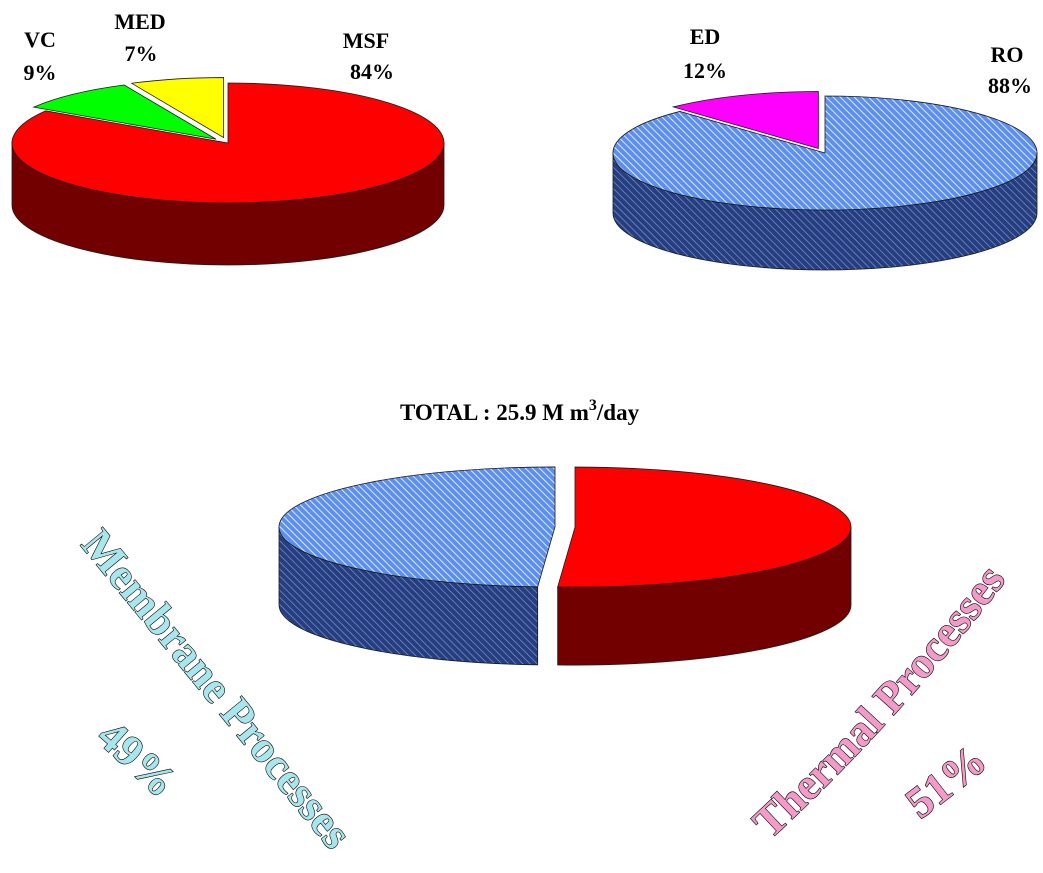 This screenshot has height=873, width=1043. What do you see at coordinates (40, 72) in the screenshot?
I see `slice-label-vc-pct: 9%` at bounding box center [40, 72].